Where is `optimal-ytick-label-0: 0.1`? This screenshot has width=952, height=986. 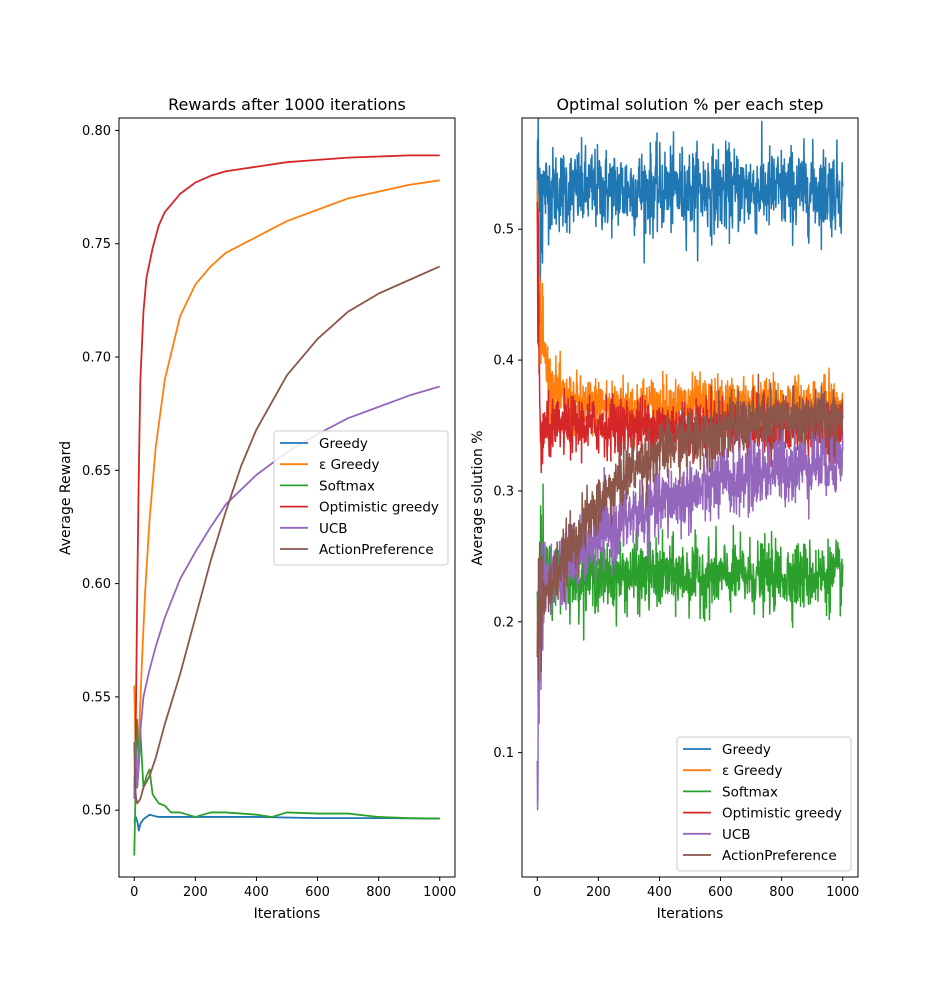 optimal-ytick-label-0: 0.1 is located at coordinates (503, 753).